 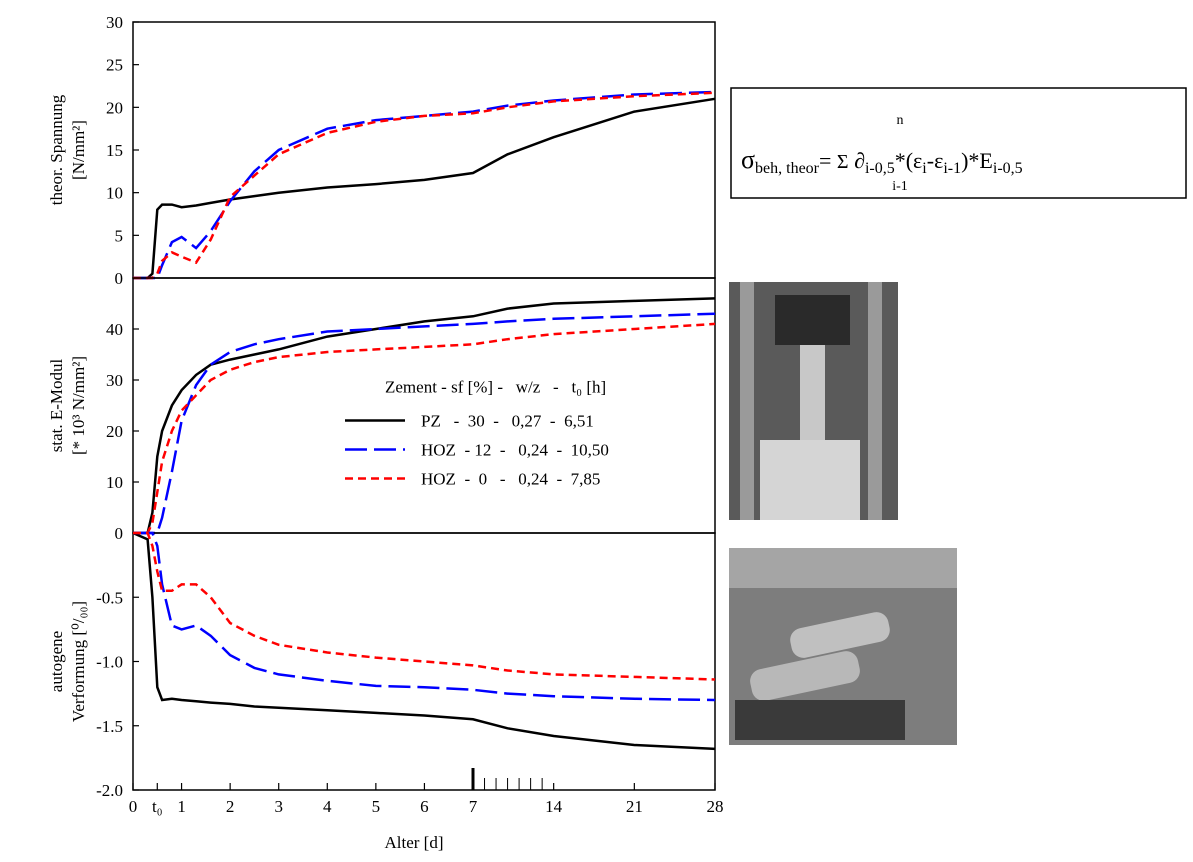 I want to click on x-tick-label: 28, so click(x=715, y=806).